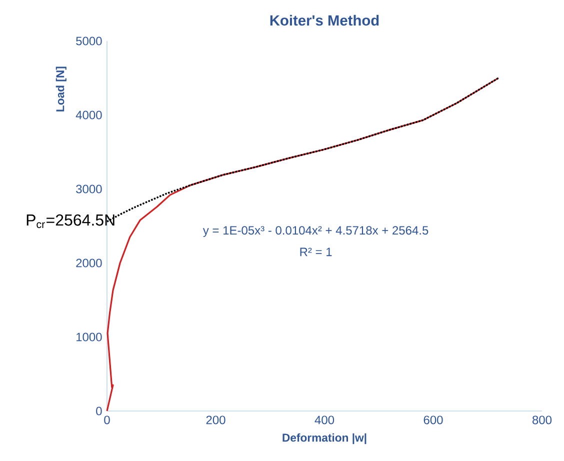  I want to click on y-tick-label: 2000, so click(89, 263).